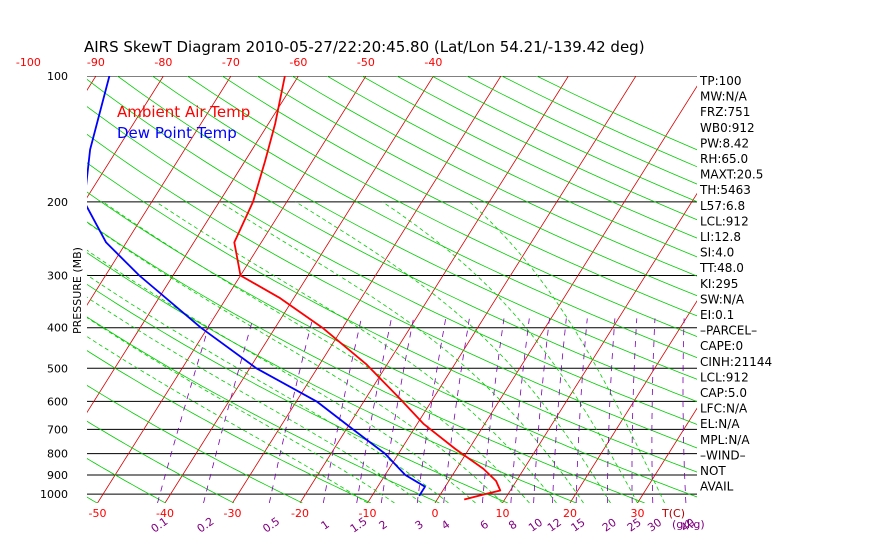 The height and width of the screenshot is (560, 870). Describe the element at coordinates (731, 175) in the screenshot. I see `index-item: MAXT:20.5` at that location.